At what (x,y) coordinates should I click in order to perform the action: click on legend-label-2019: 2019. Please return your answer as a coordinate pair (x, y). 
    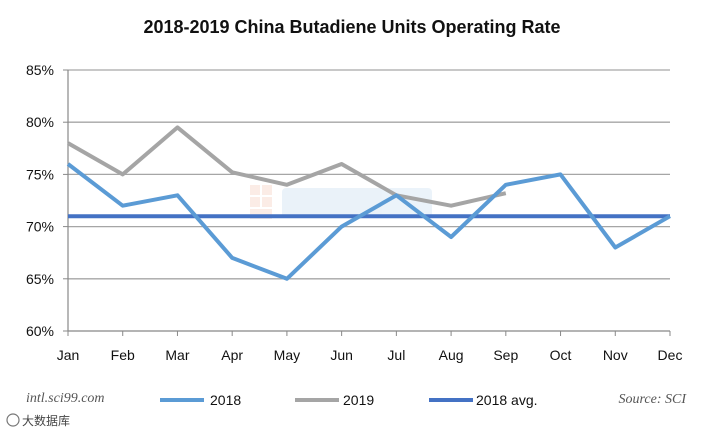
    Looking at the image, I should click on (358, 400).